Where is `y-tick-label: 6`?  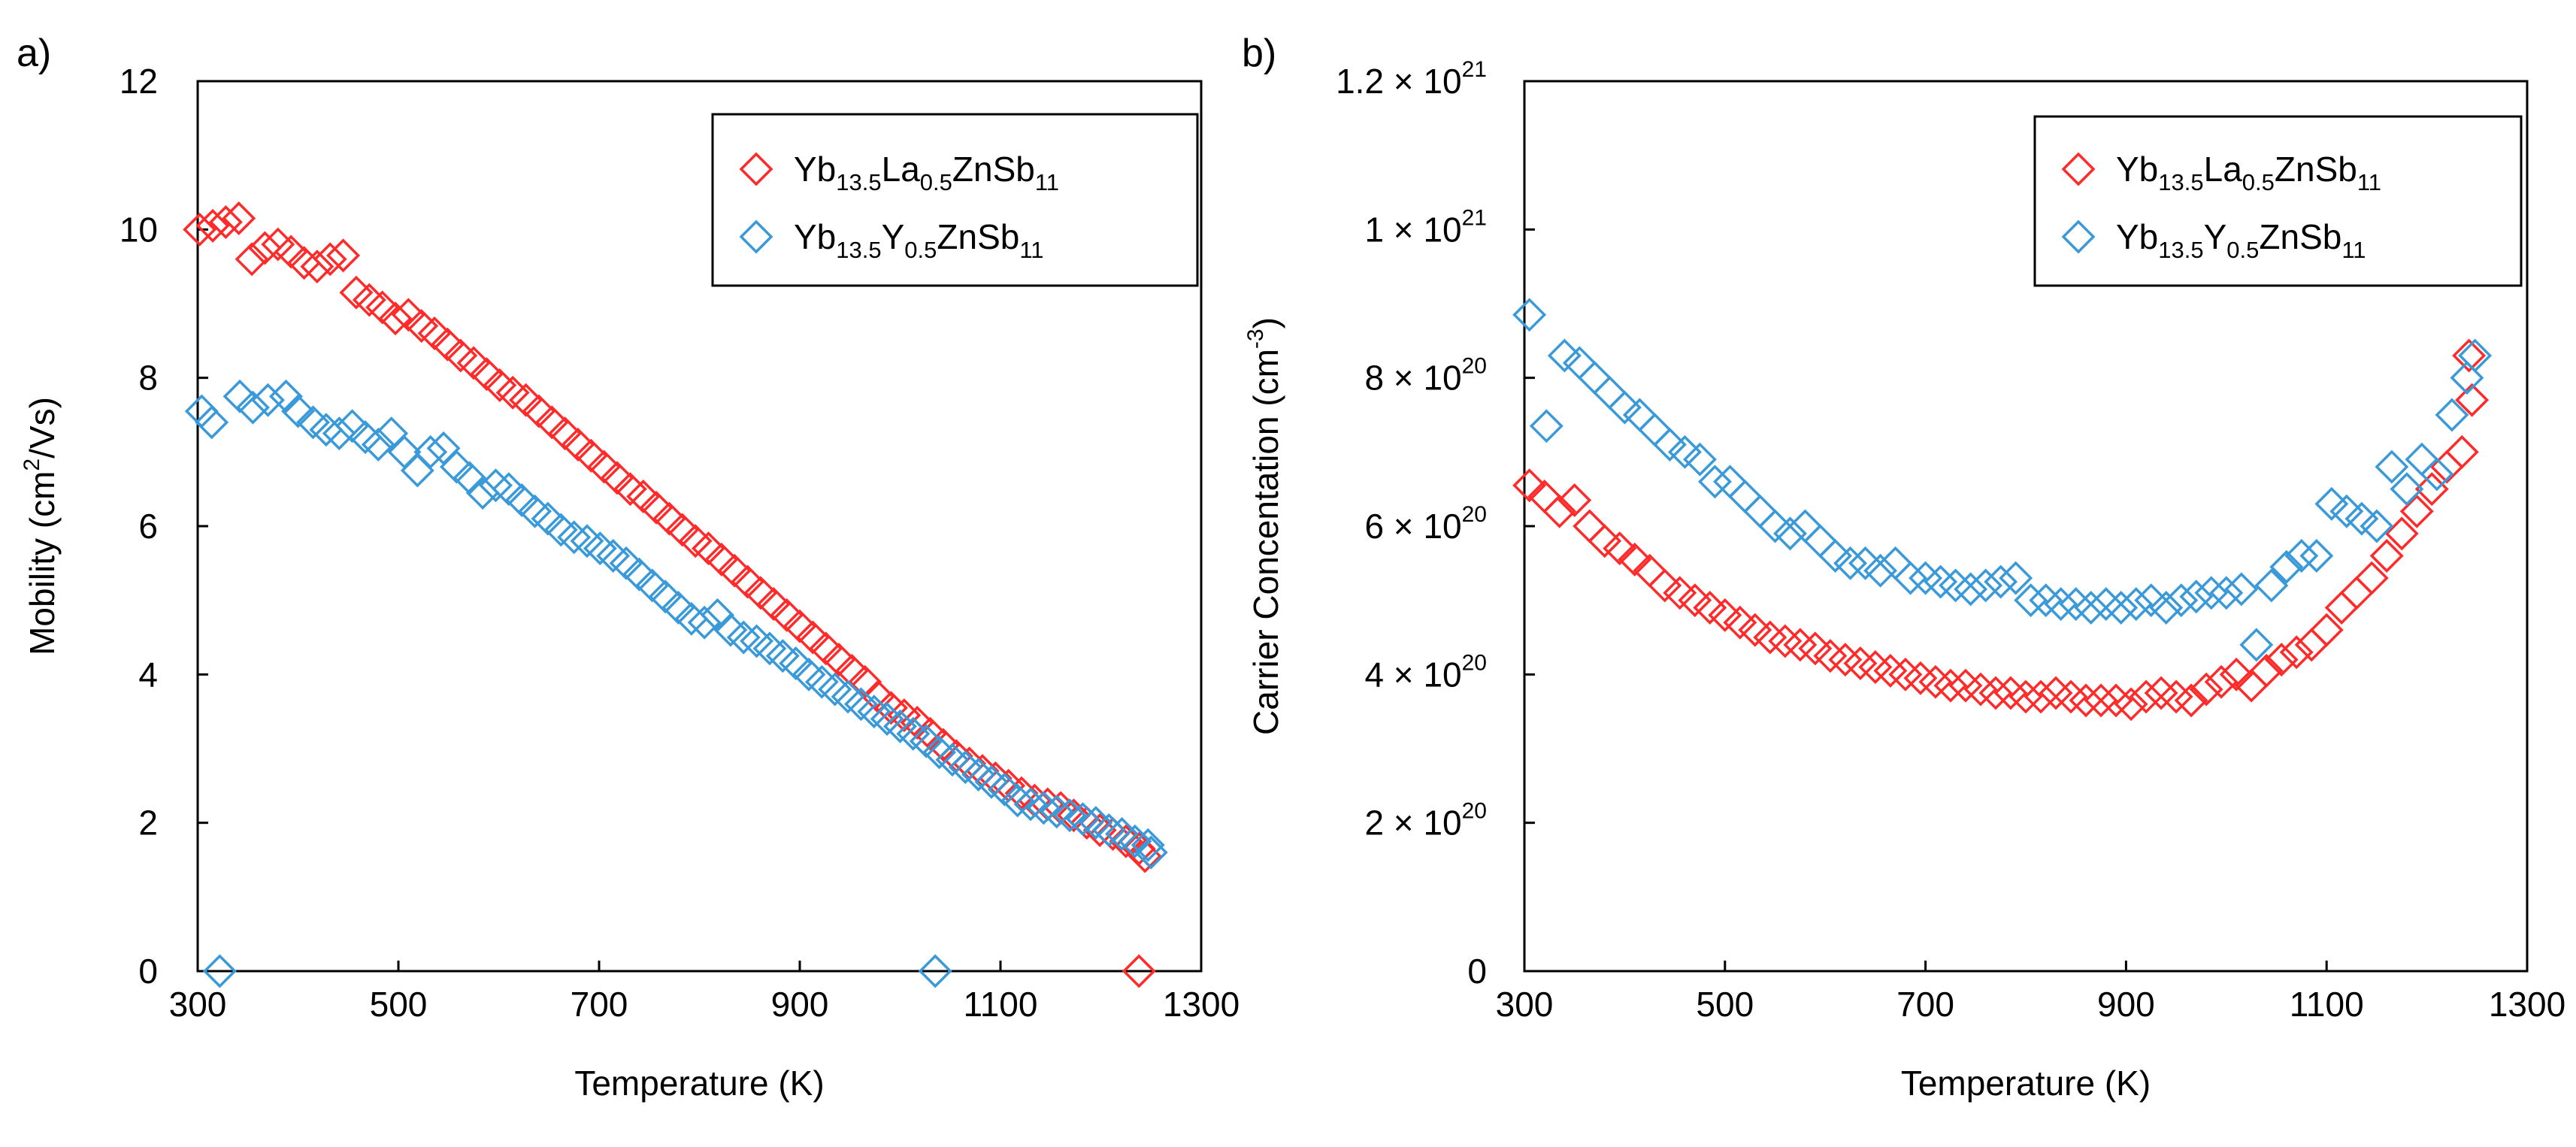
y-tick-label: 6 is located at coordinates (148, 527).